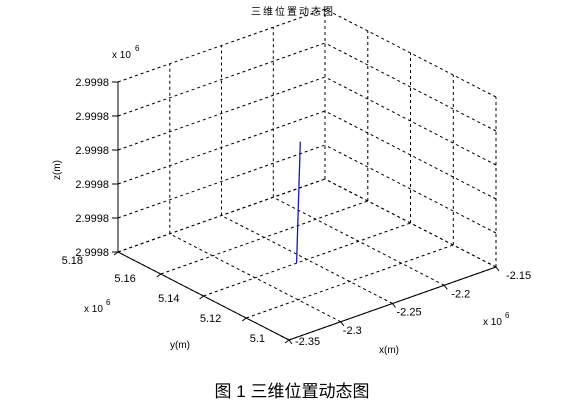 The image size is (585, 415). What do you see at coordinates (210, 319) in the screenshot?
I see `y-tick-label: 5.12` at bounding box center [210, 319].